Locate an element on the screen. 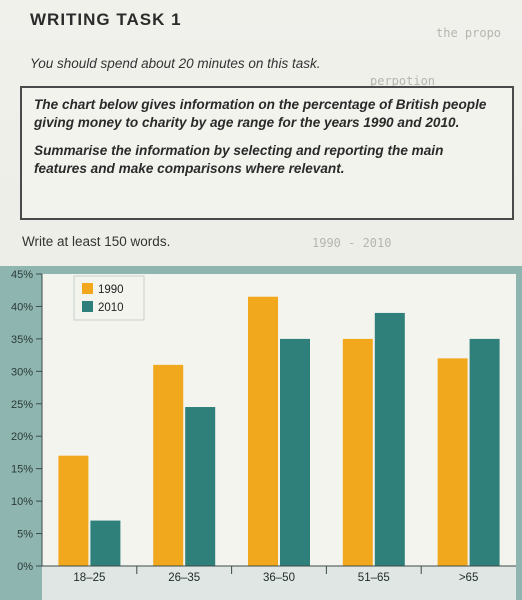 This screenshot has width=522, height=600. category-label: >65 is located at coordinates (469, 578).